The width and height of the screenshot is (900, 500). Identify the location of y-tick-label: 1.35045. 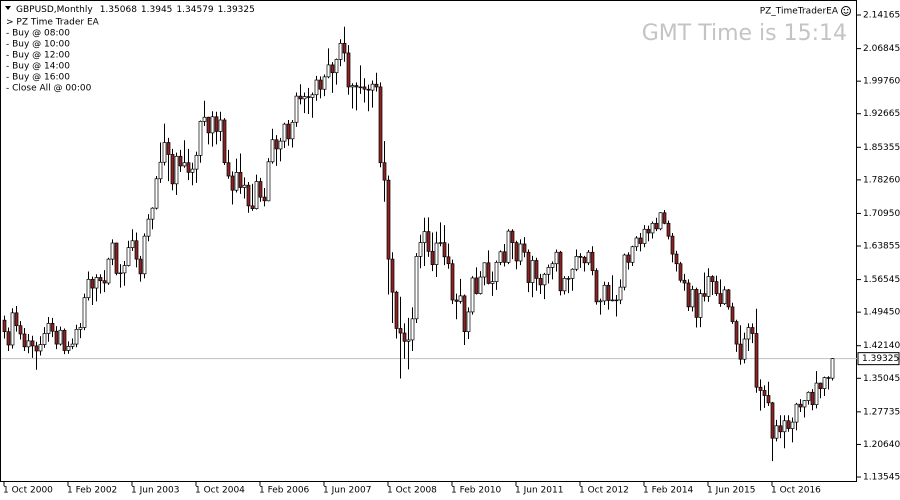
(881, 379).